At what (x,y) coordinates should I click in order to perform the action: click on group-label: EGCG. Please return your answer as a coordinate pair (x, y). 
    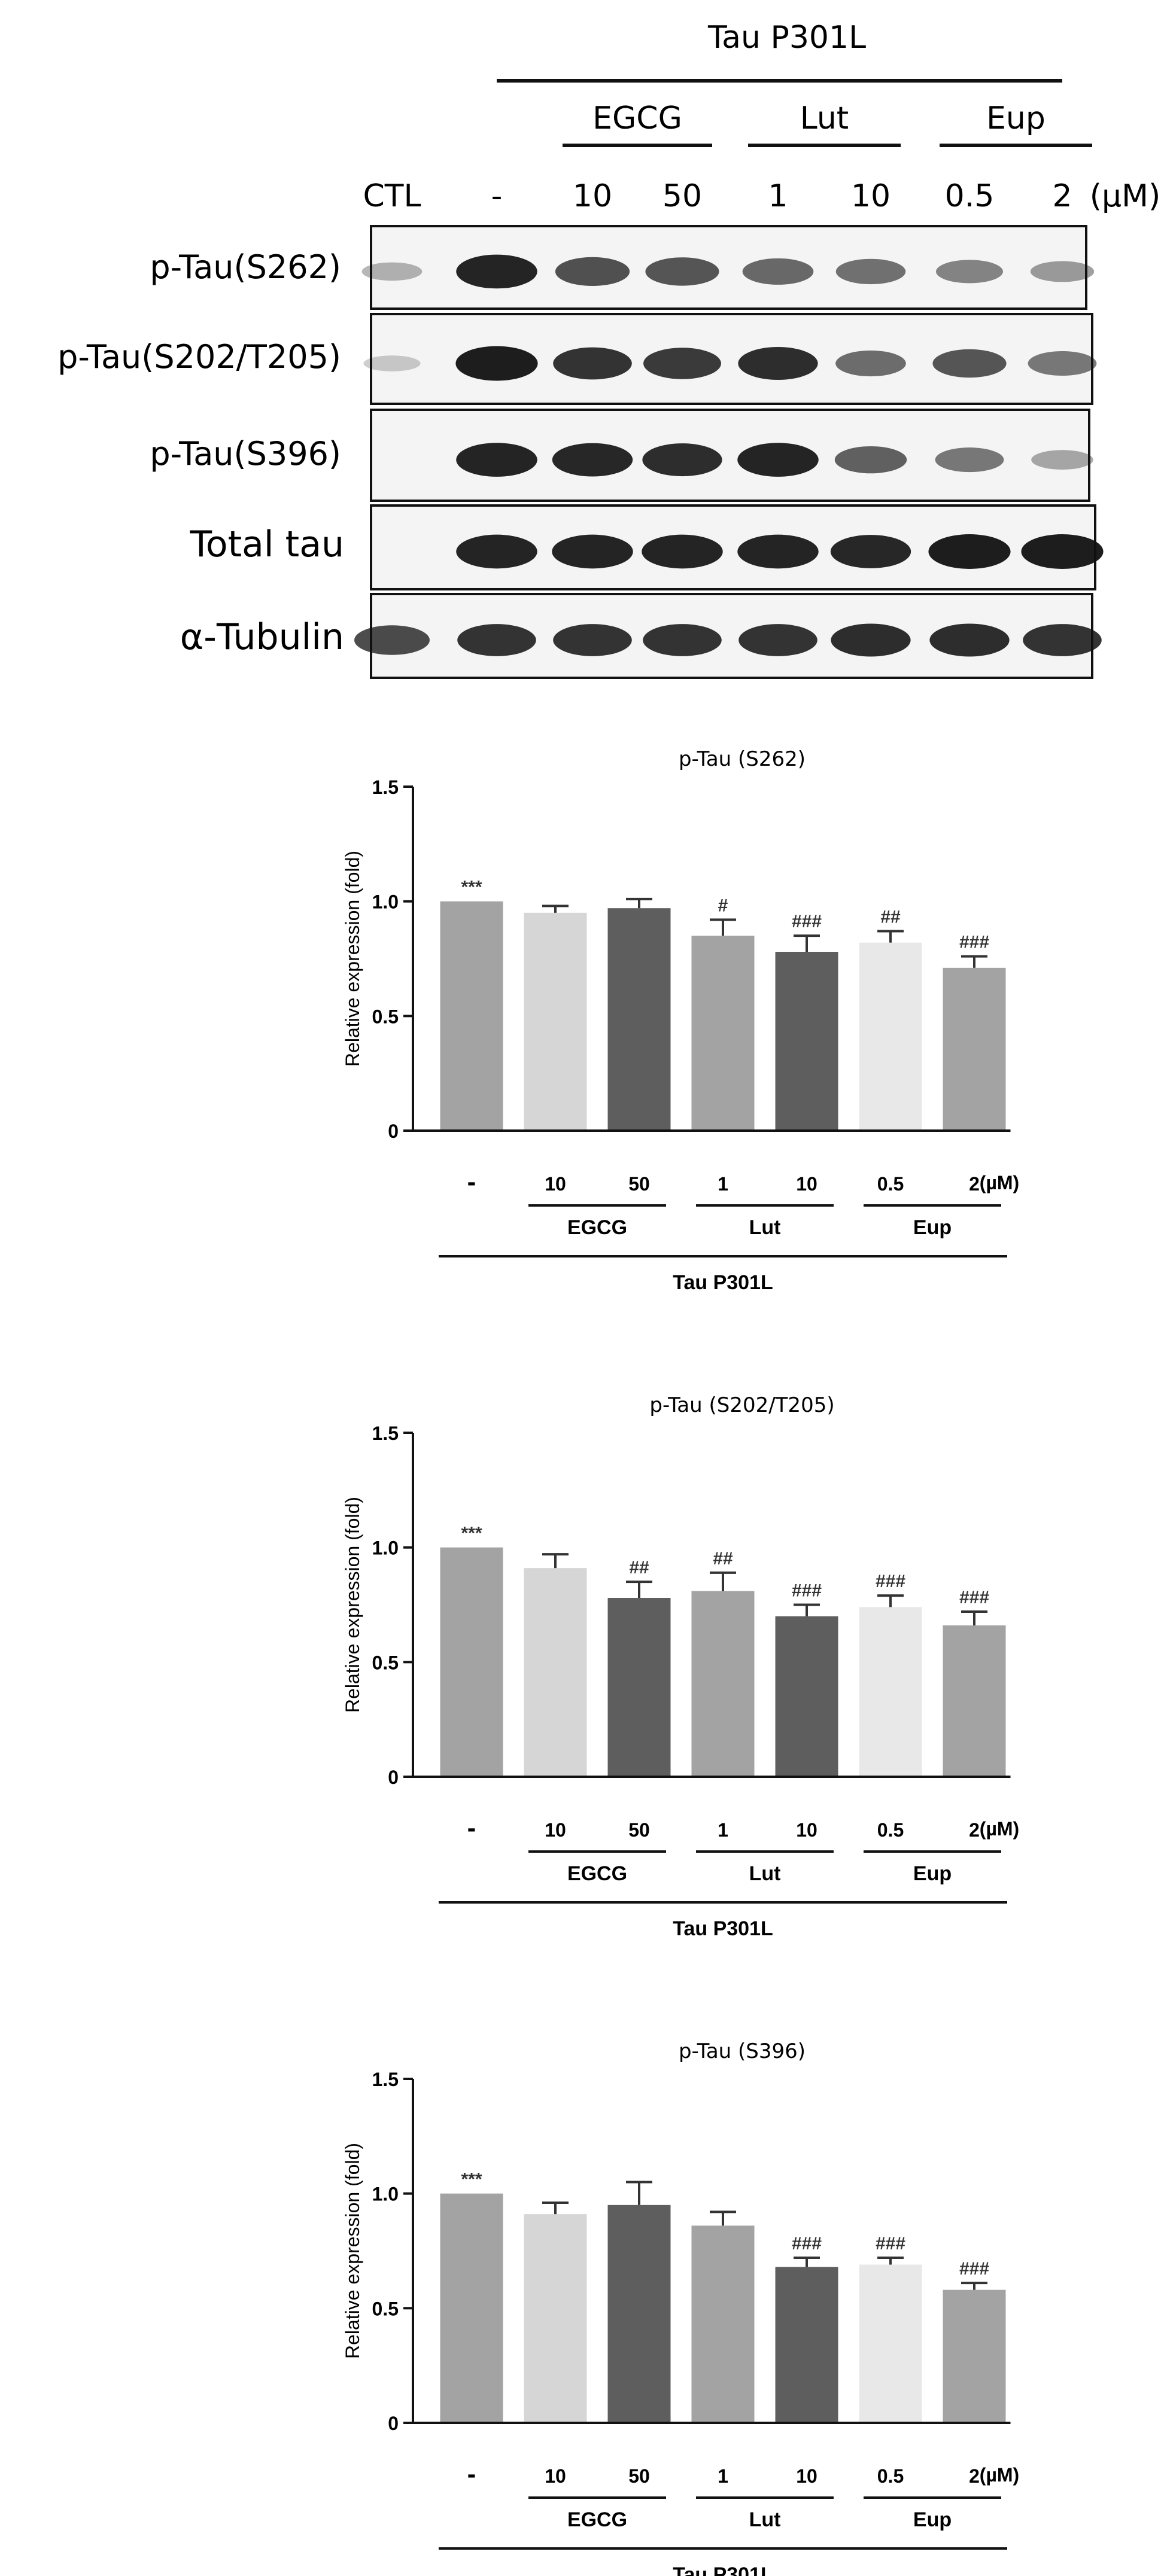
    Looking at the image, I should click on (597, 2519).